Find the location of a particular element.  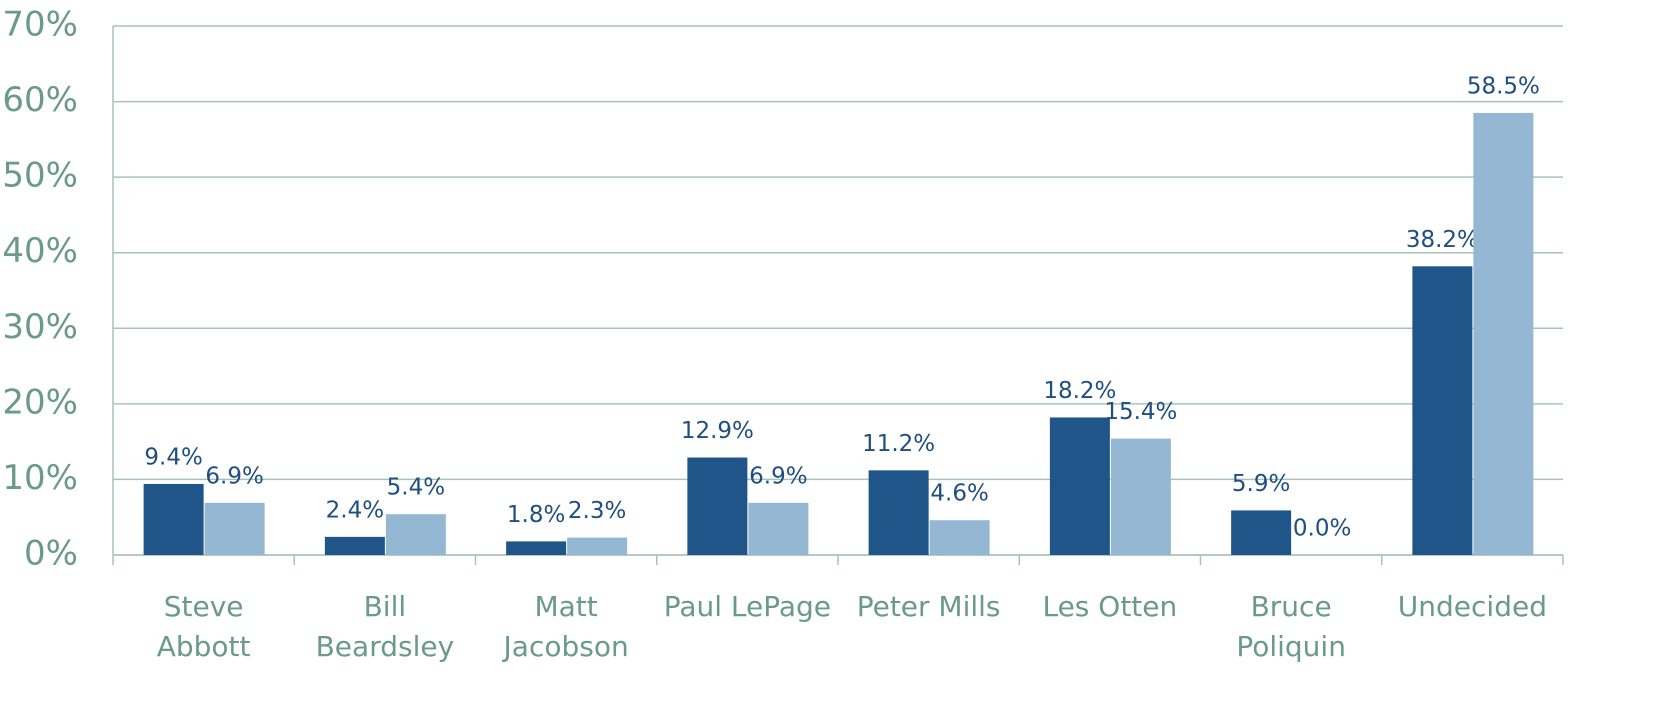

y-tick-label: 0% is located at coordinates (51, 554).